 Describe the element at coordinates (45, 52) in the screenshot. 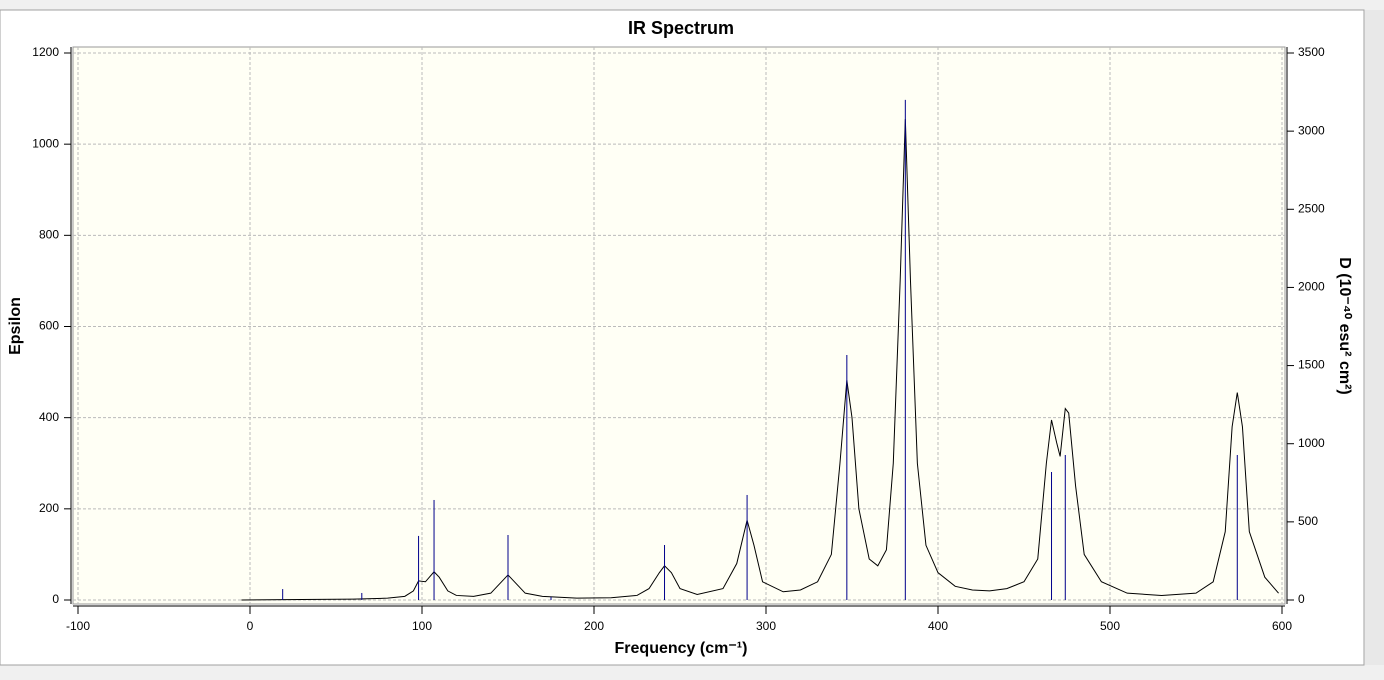

I see `y-tick-label: 1200` at that location.